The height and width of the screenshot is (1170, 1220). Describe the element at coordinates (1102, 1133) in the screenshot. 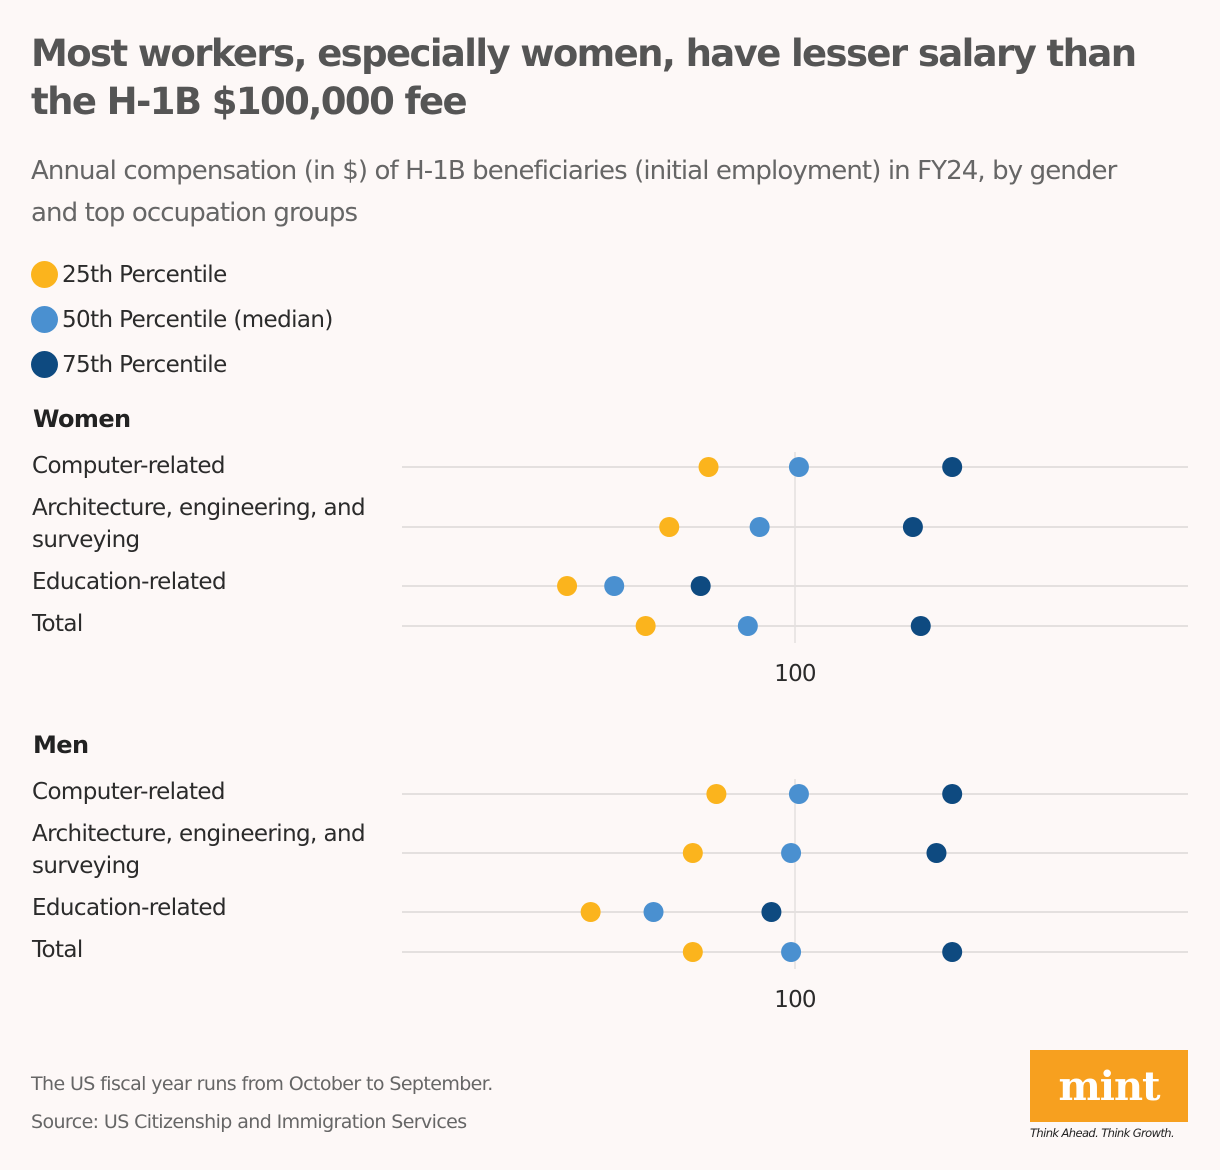

I see `logo-tagline: Think Ahead. Think Growth.` at that location.